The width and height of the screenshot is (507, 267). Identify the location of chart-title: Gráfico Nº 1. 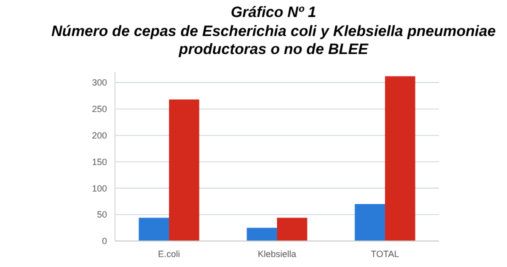
(273, 12).